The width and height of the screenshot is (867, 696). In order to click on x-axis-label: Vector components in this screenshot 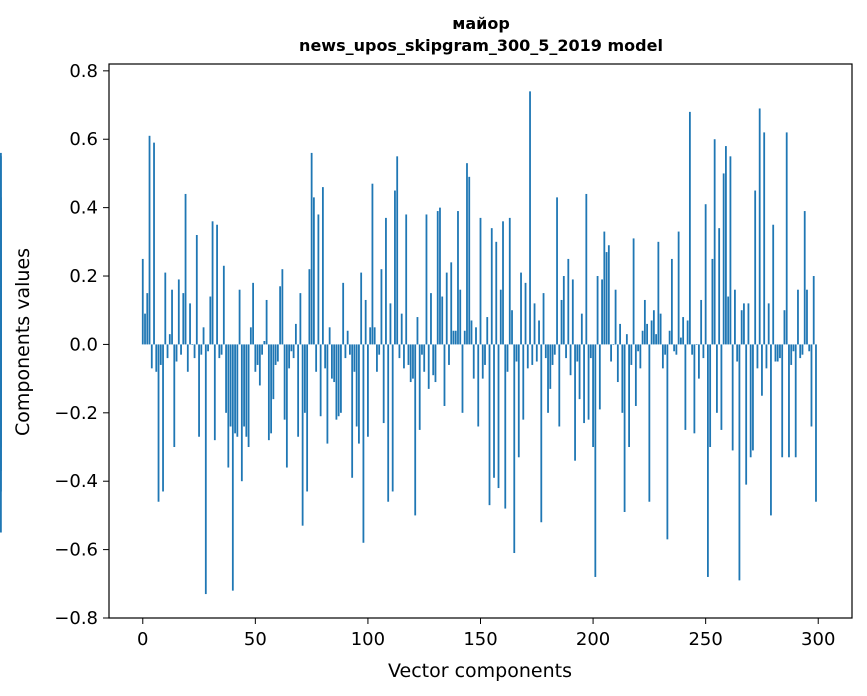, I will do `click(480, 671)`.